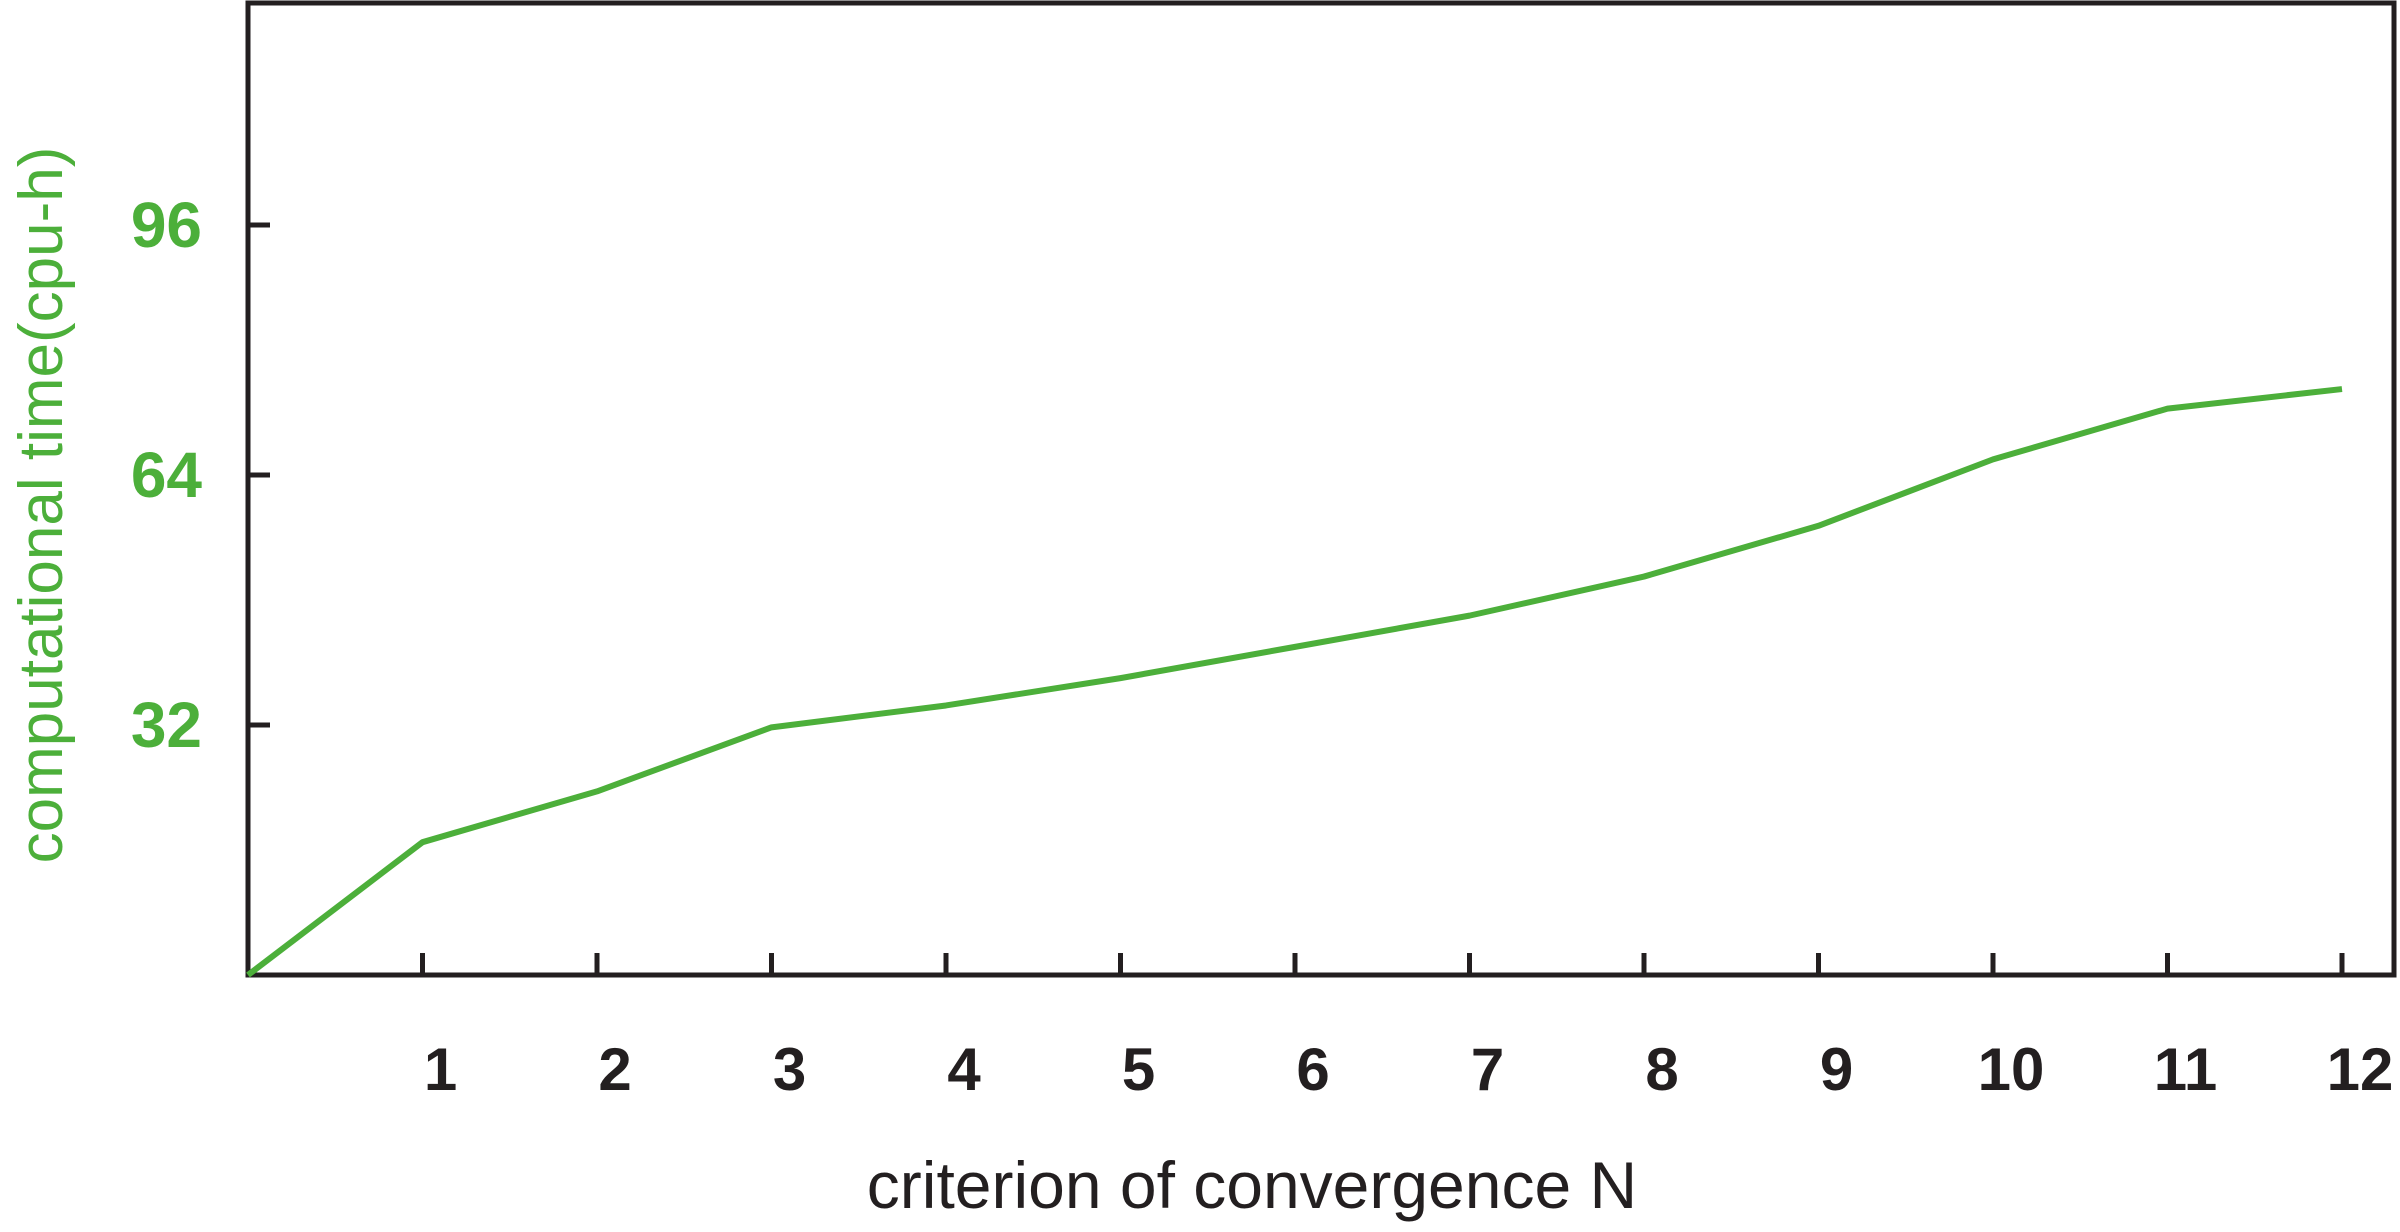  I want to click on x-tick-label: 3, so click(789, 1069).